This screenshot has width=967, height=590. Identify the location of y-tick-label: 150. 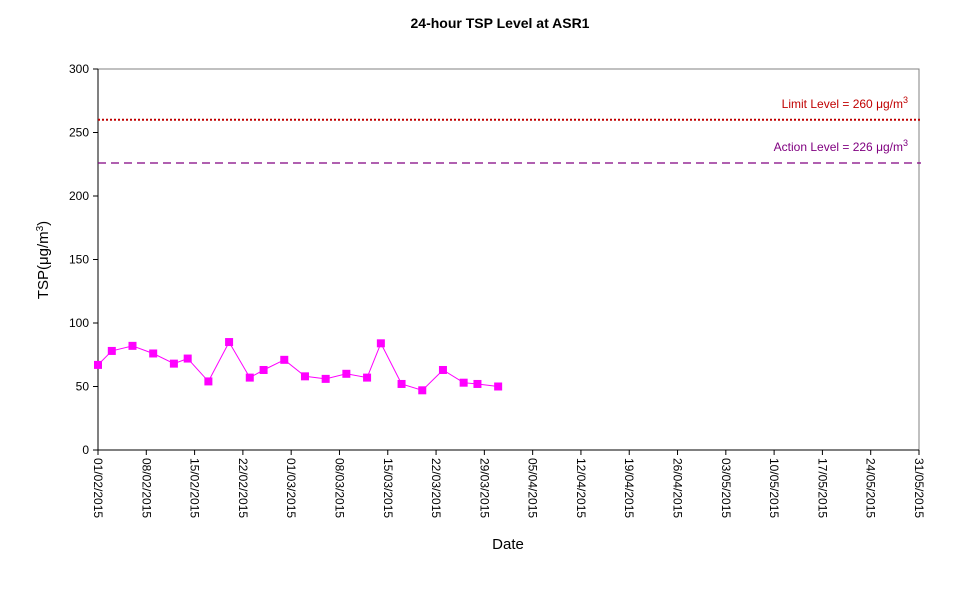
(79, 260).